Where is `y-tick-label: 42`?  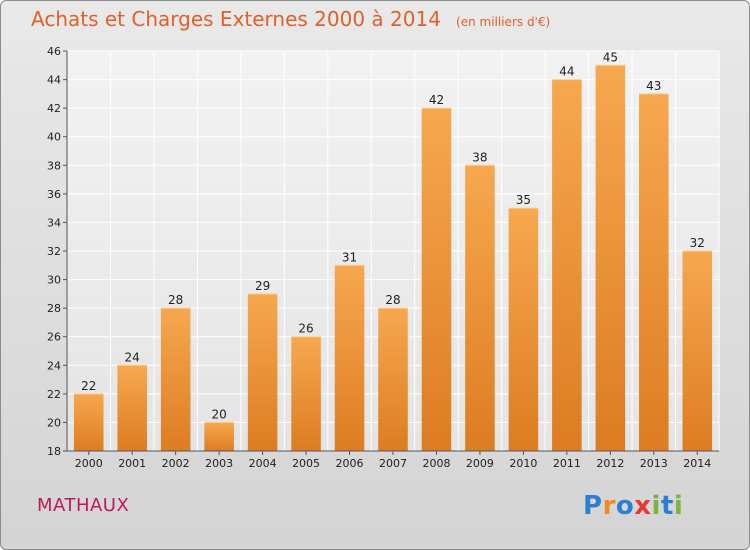 y-tick-label: 42 is located at coordinates (54, 108).